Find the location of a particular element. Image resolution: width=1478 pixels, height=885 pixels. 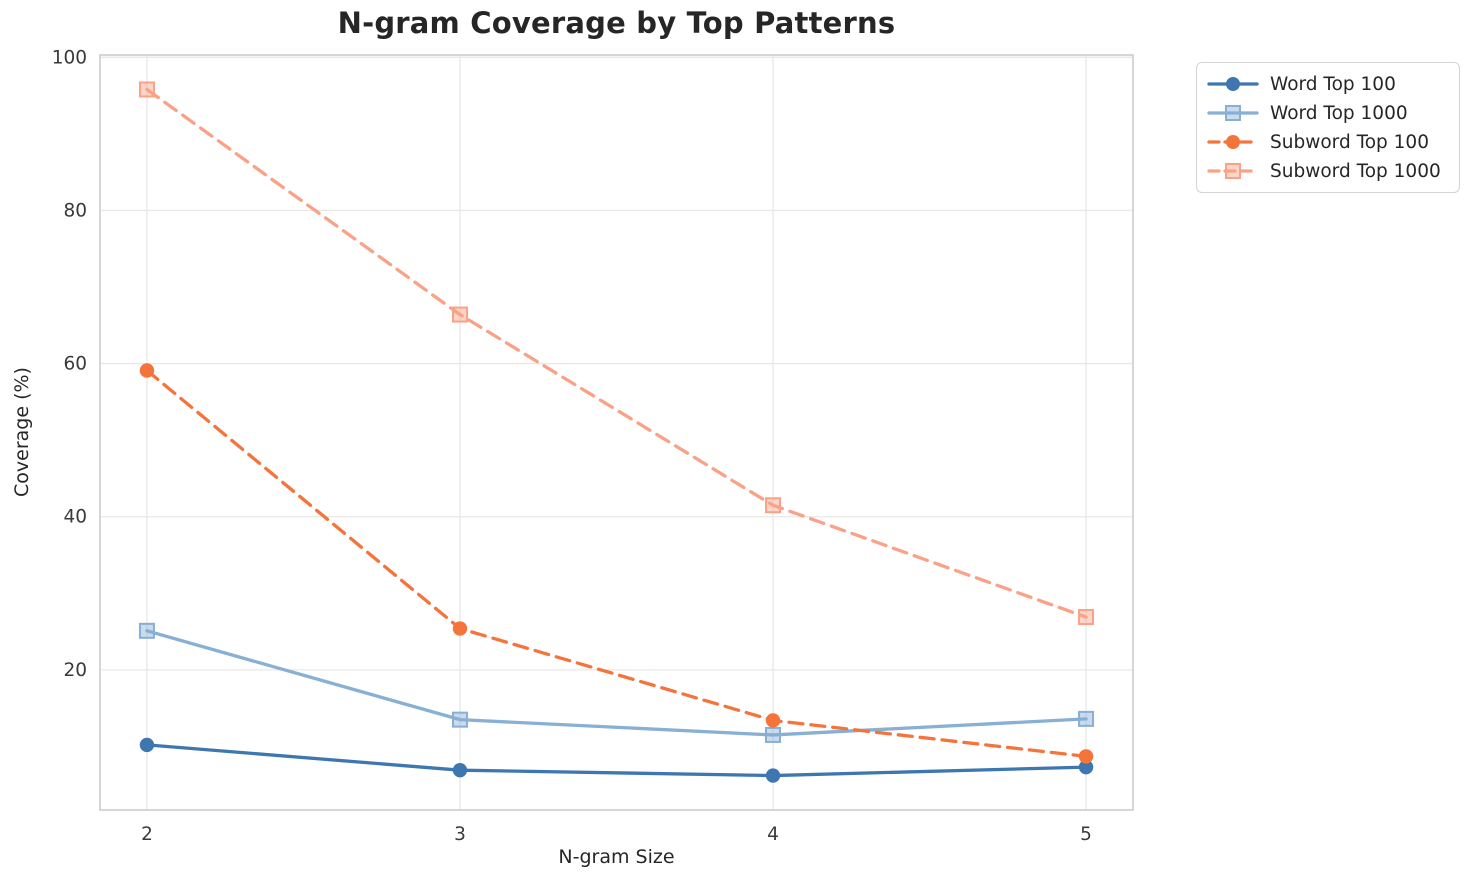

legend-item-subword-top-100: Subword Top 100 is located at coordinates (1324, 142).